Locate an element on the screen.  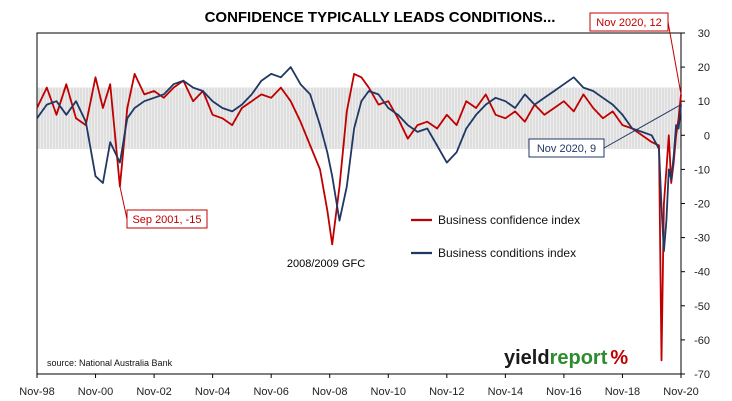
annotation-sep-2001-box is located at coordinates (167, 219).